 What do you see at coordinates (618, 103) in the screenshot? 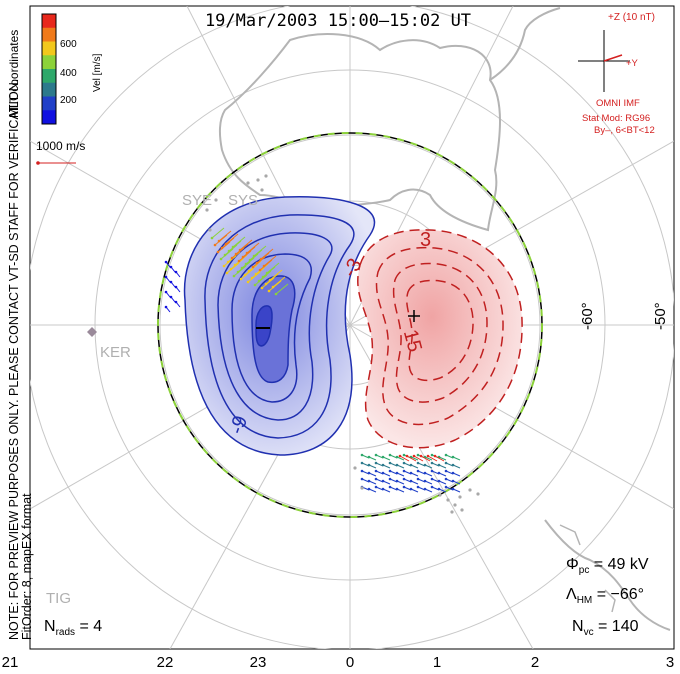
I see `imf-source: OMNI IMF` at bounding box center [618, 103].